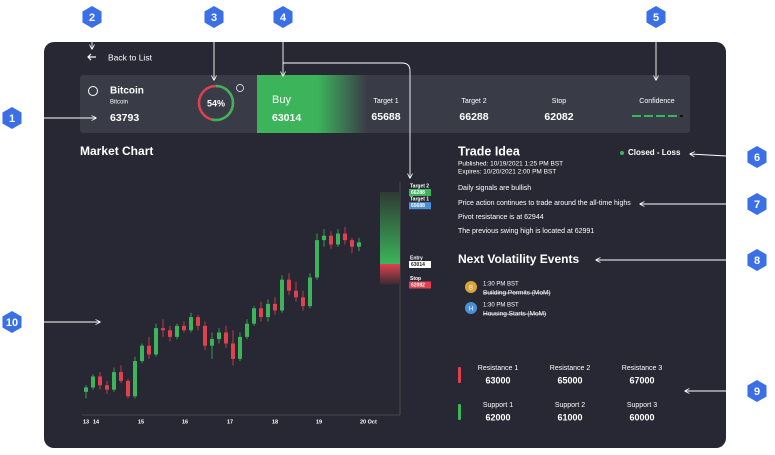 The height and width of the screenshot is (455, 775). I want to click on support-label: Support 2, so click(570, 405).